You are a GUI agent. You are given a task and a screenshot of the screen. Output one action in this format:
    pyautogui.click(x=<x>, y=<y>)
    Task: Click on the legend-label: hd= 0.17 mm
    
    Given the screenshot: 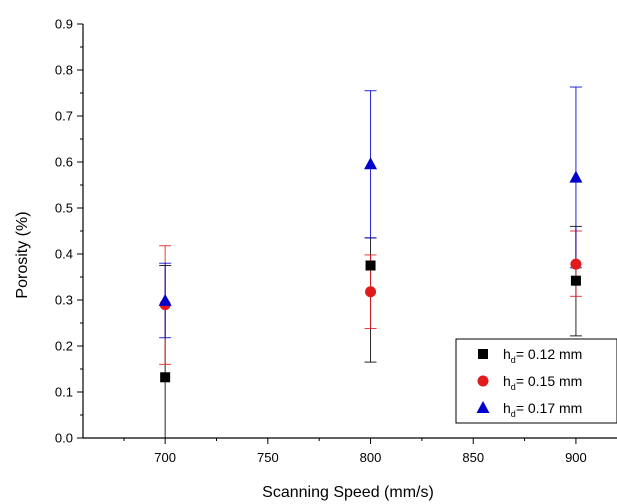 What is the action you would take?
    pyautogui.click(x=542, y=409)
    